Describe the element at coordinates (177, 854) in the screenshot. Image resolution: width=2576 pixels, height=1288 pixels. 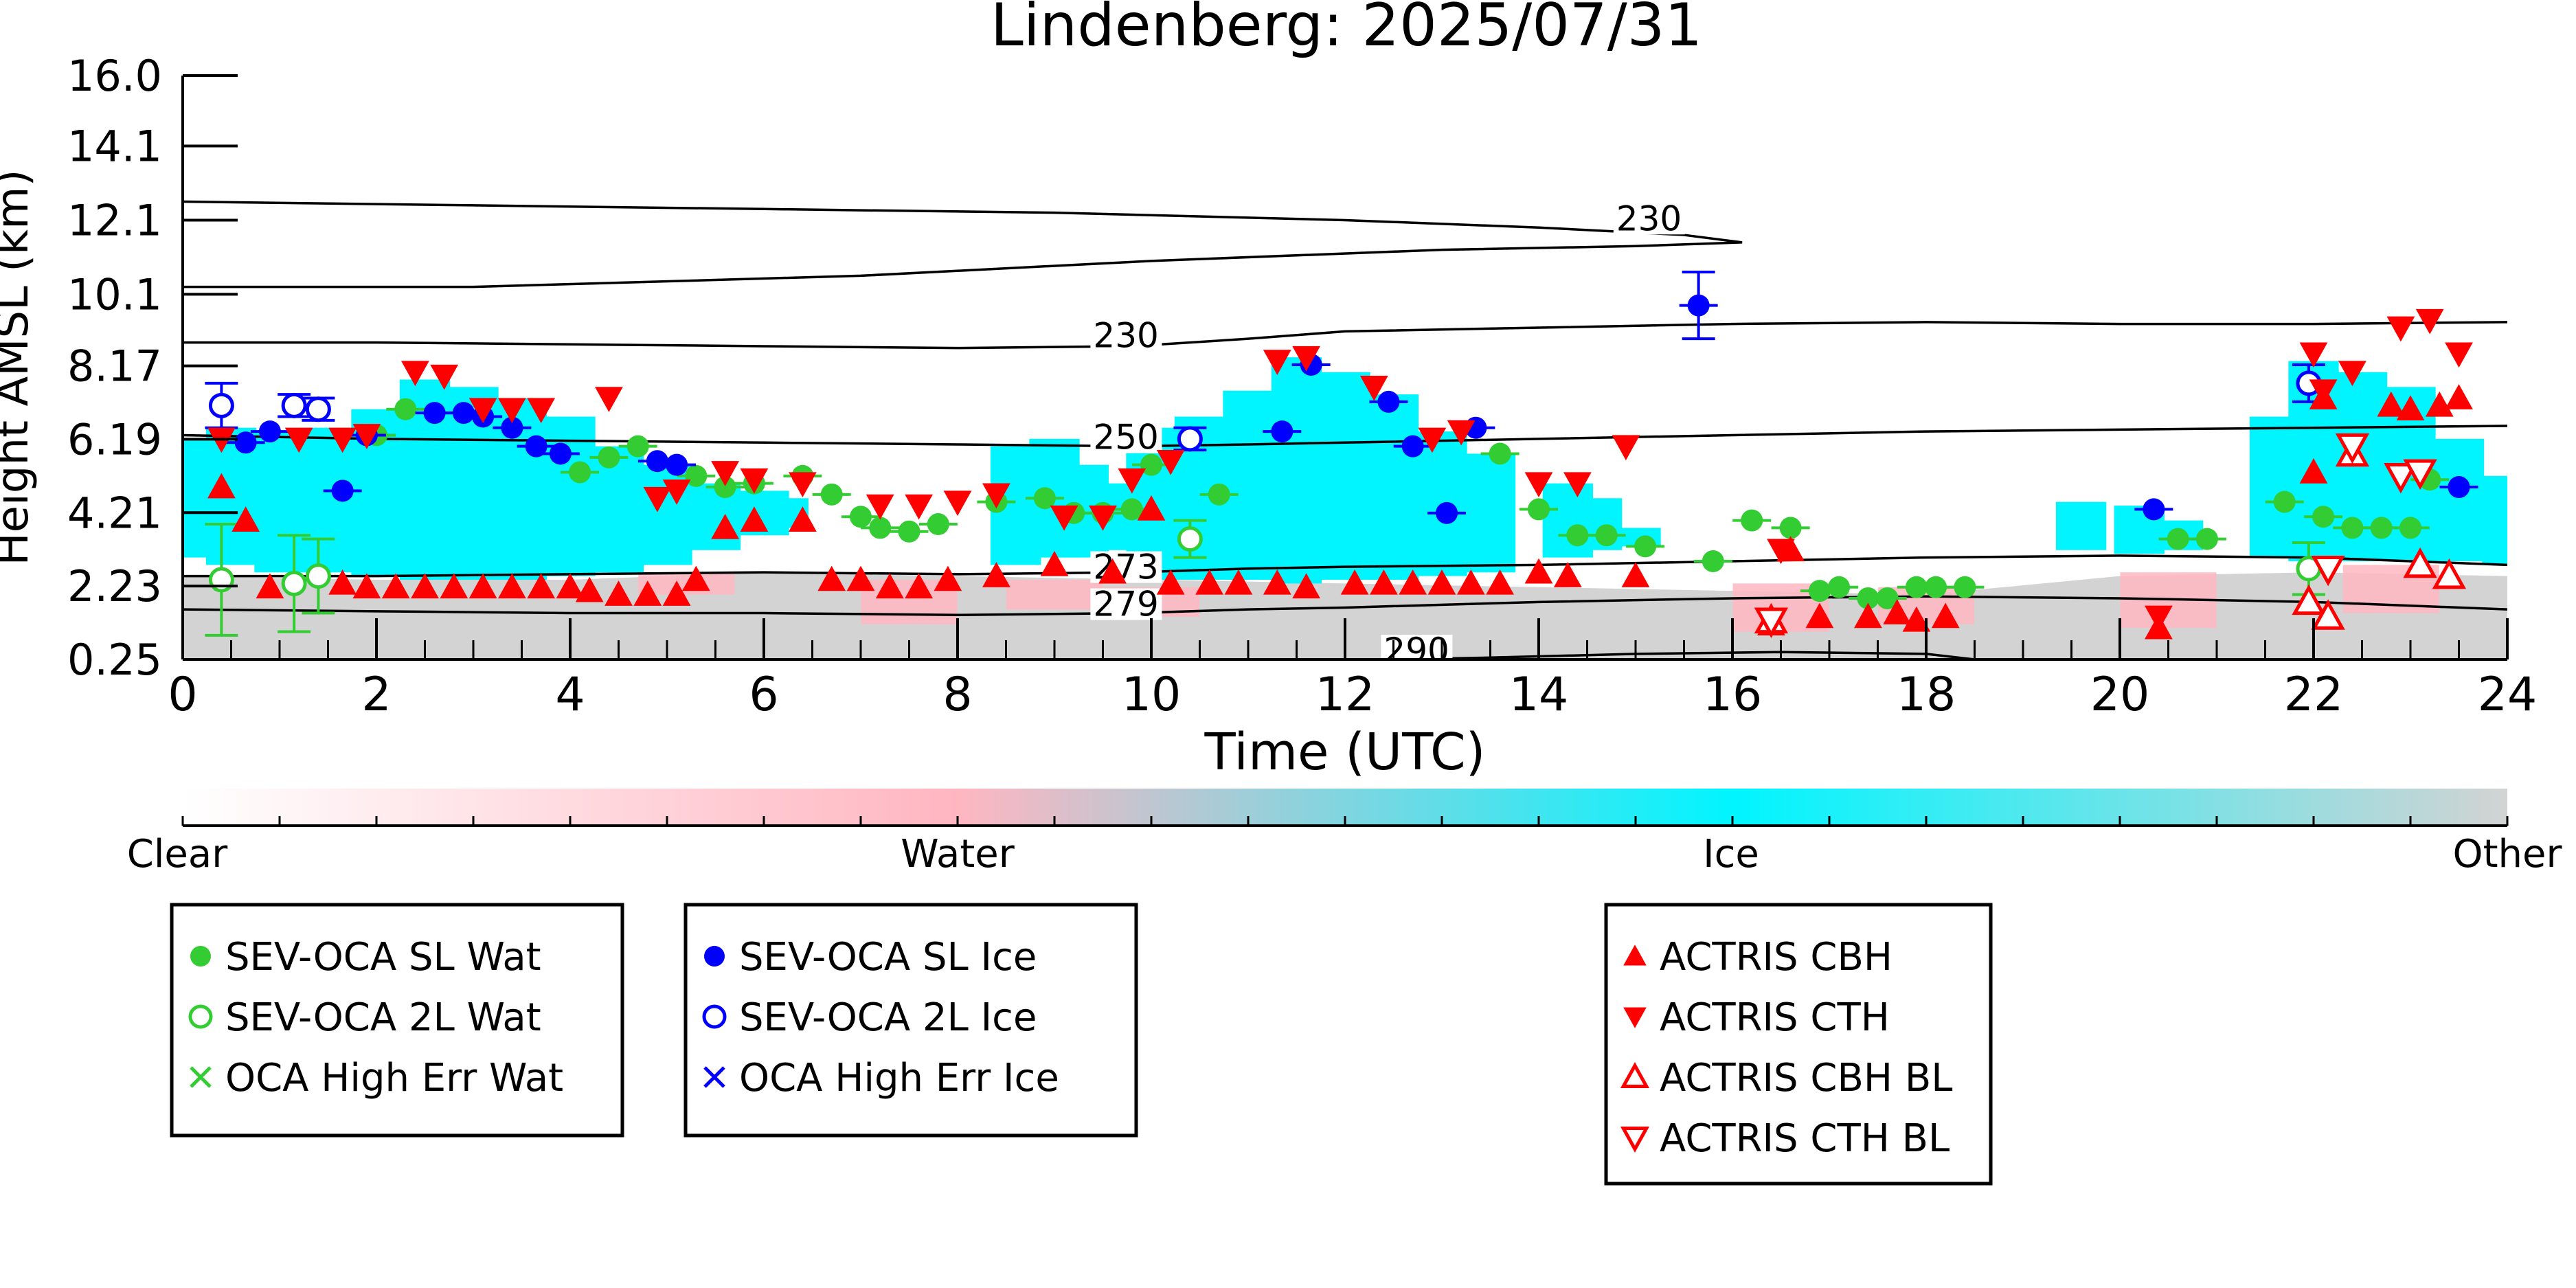
I see `colorbar-label-clear: Clear` at that location.